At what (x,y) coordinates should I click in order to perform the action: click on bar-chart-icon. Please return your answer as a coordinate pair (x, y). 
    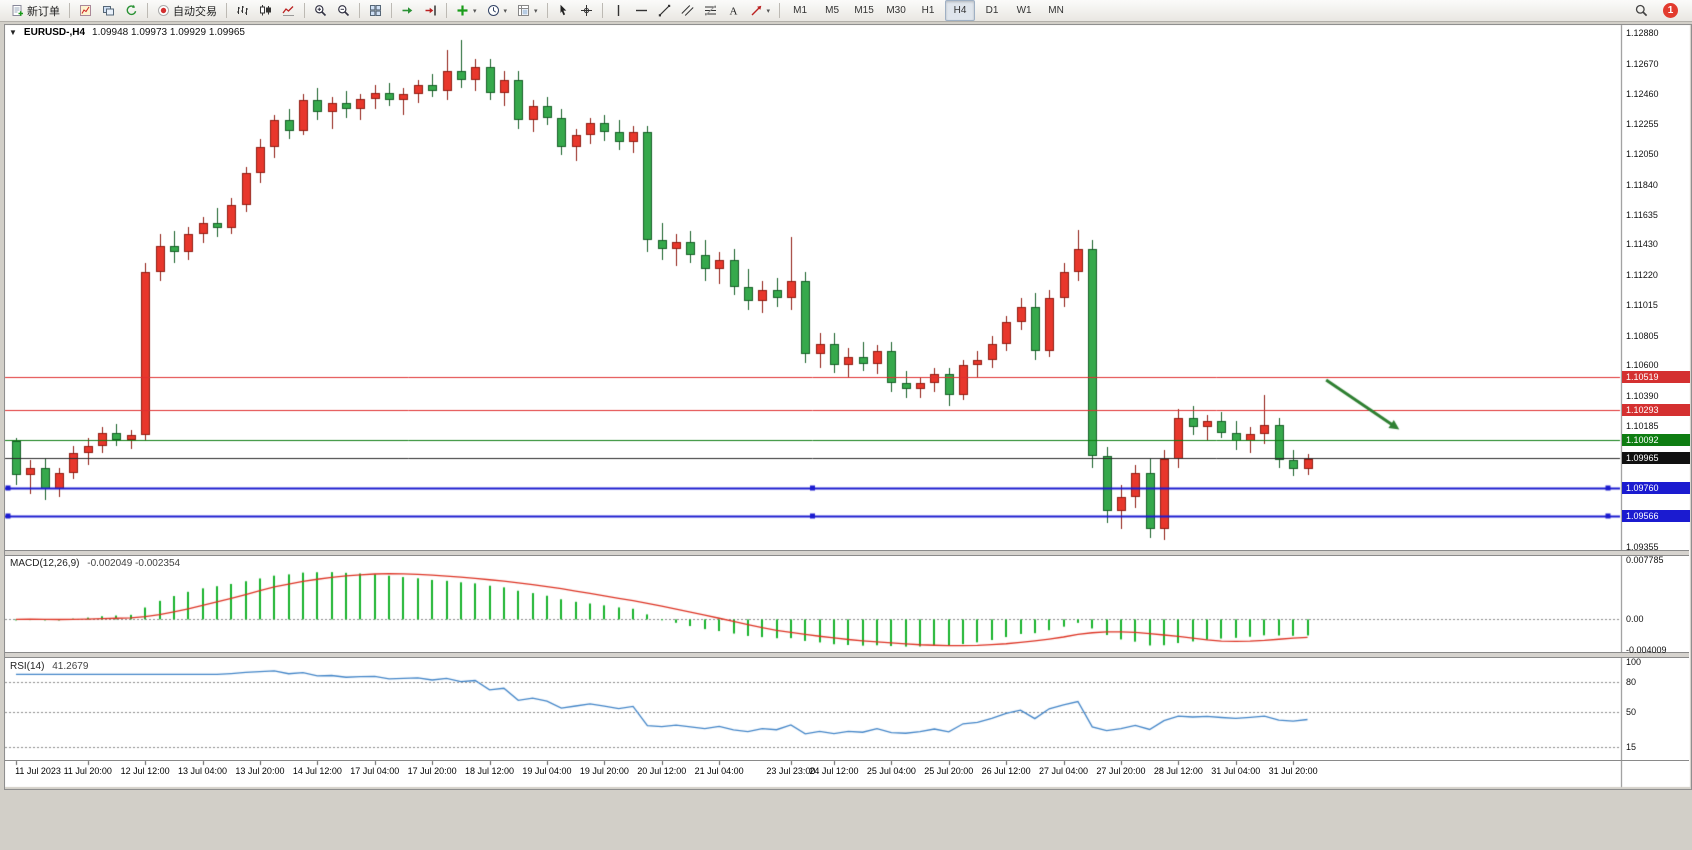
    Looking at the image, I should click on (242, 10).